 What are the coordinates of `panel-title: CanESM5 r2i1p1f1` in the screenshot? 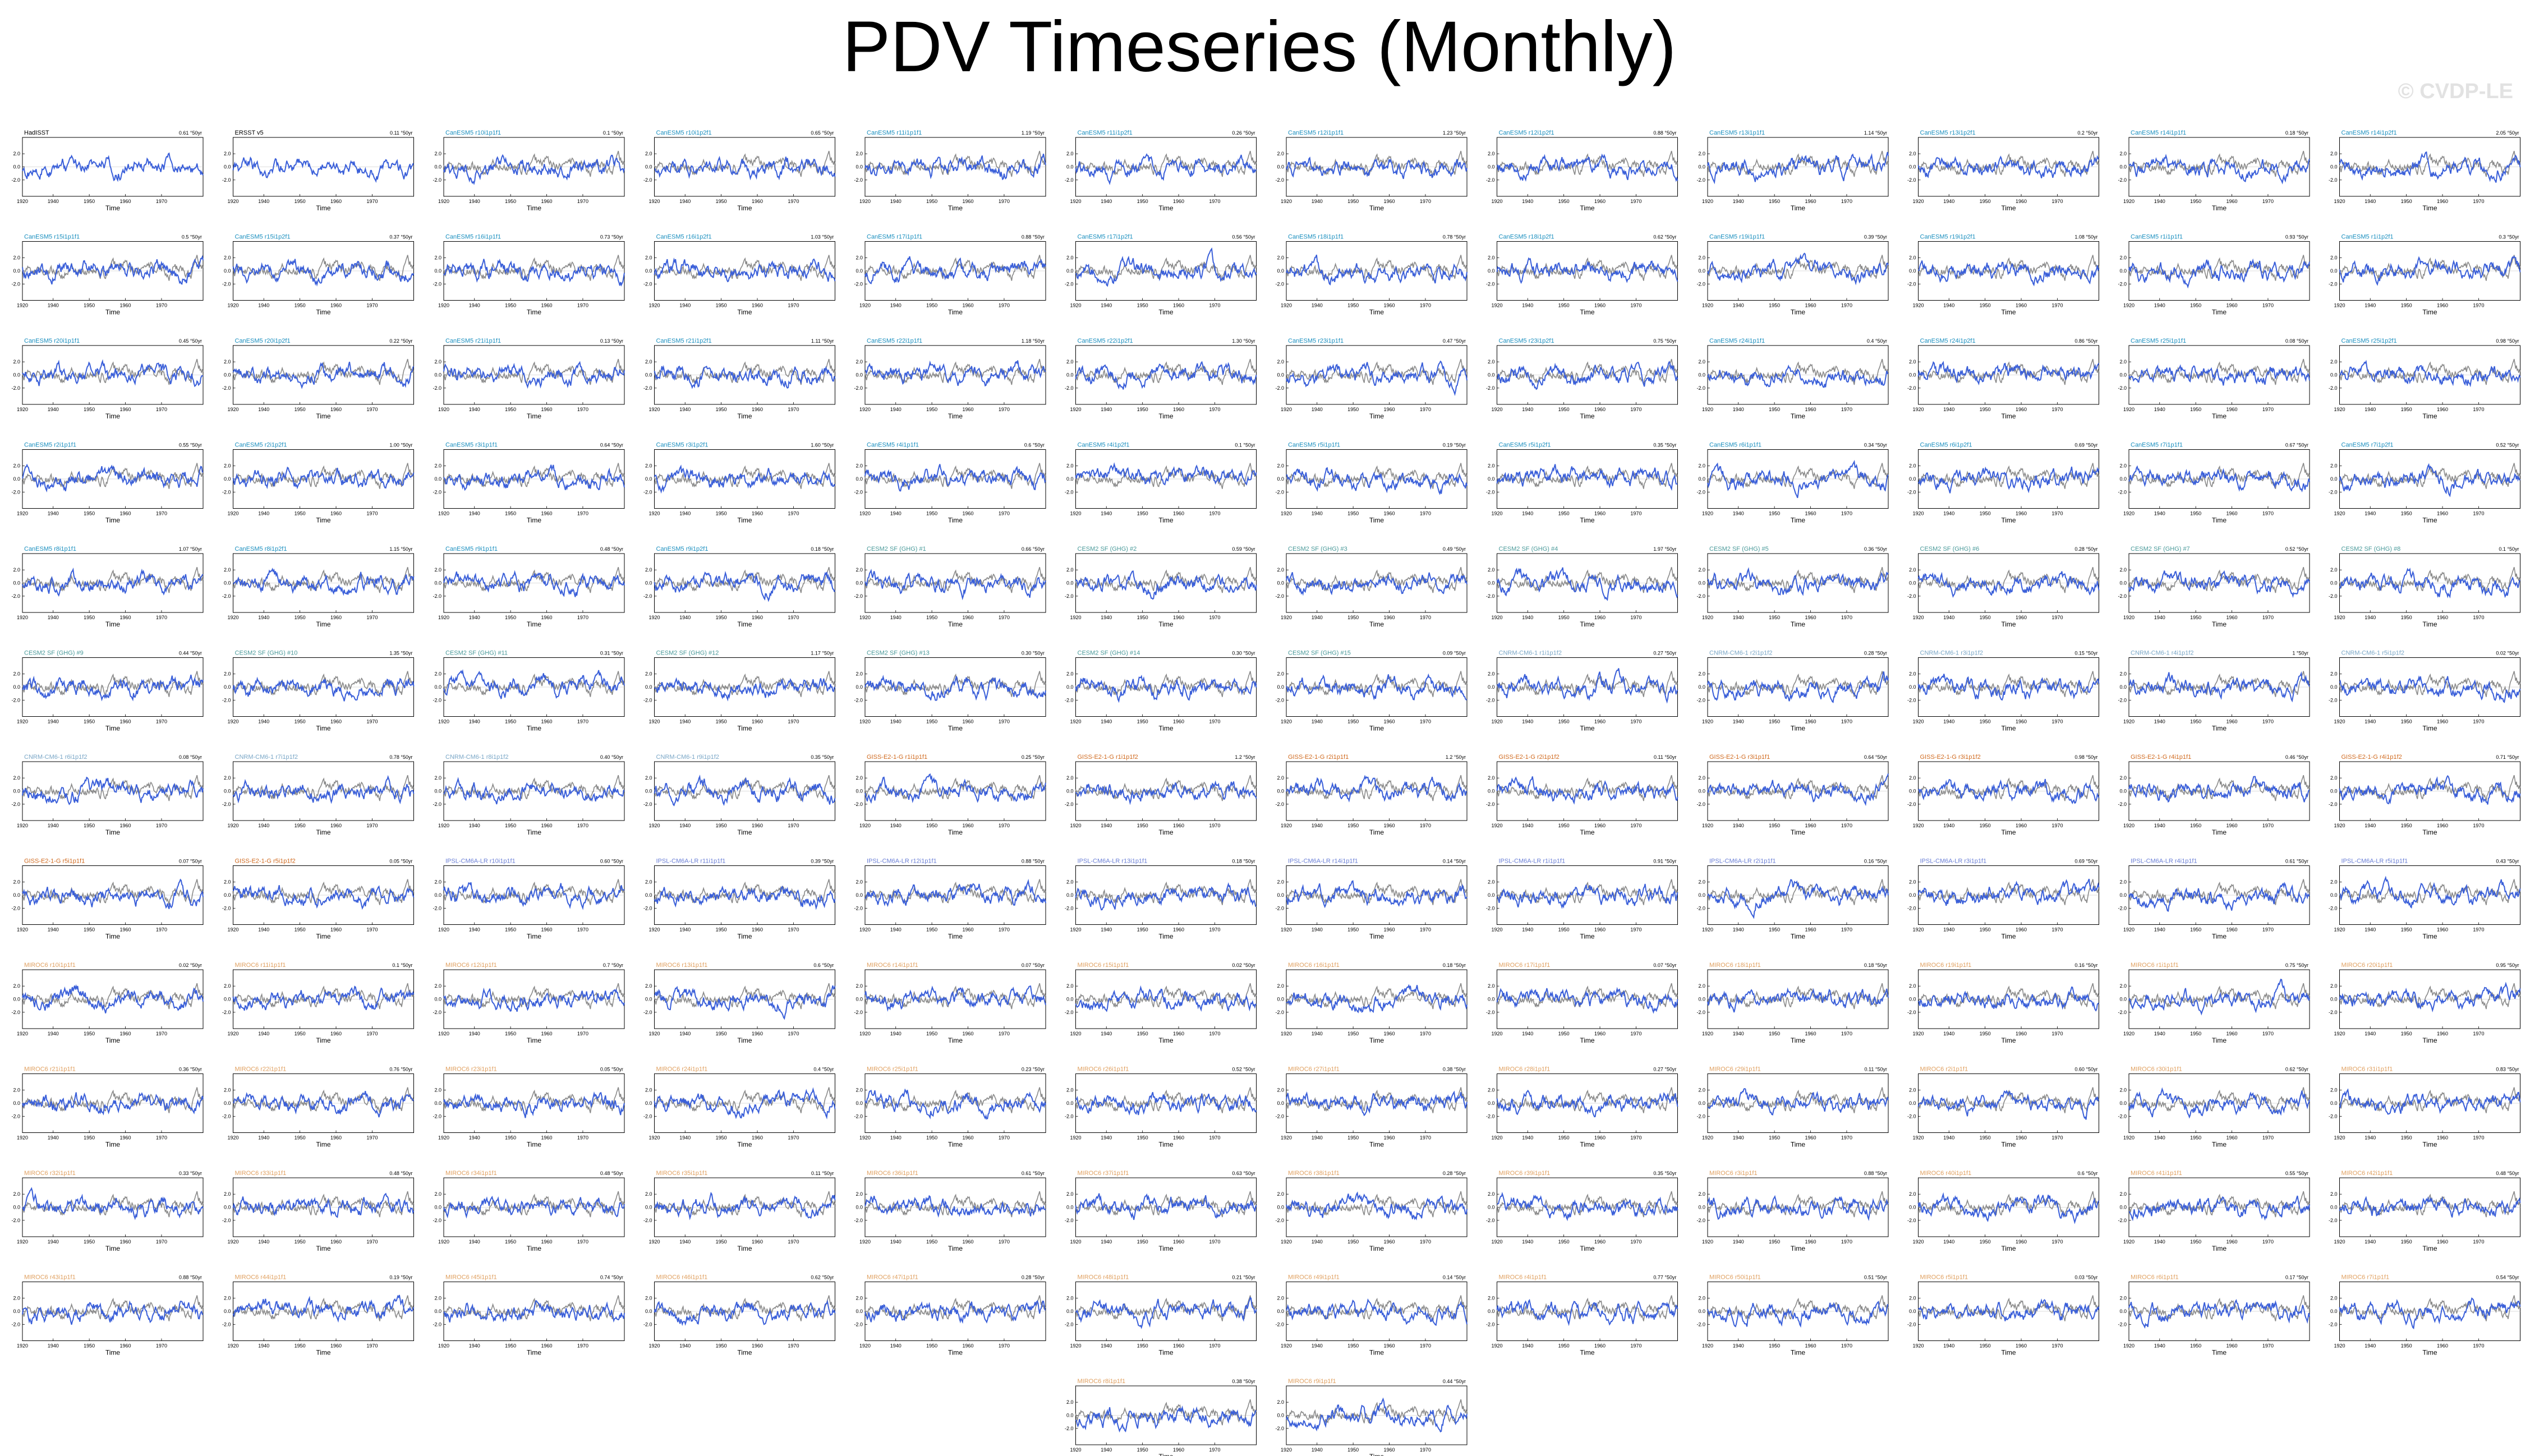 It's located at (50, 445).